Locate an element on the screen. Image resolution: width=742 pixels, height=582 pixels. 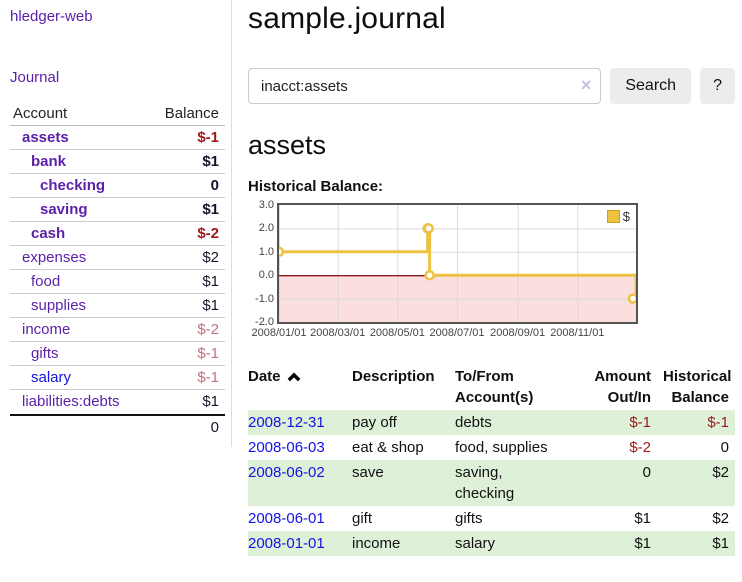
sidebar-account-row: checking 0 is located at coordinates (117, 186).